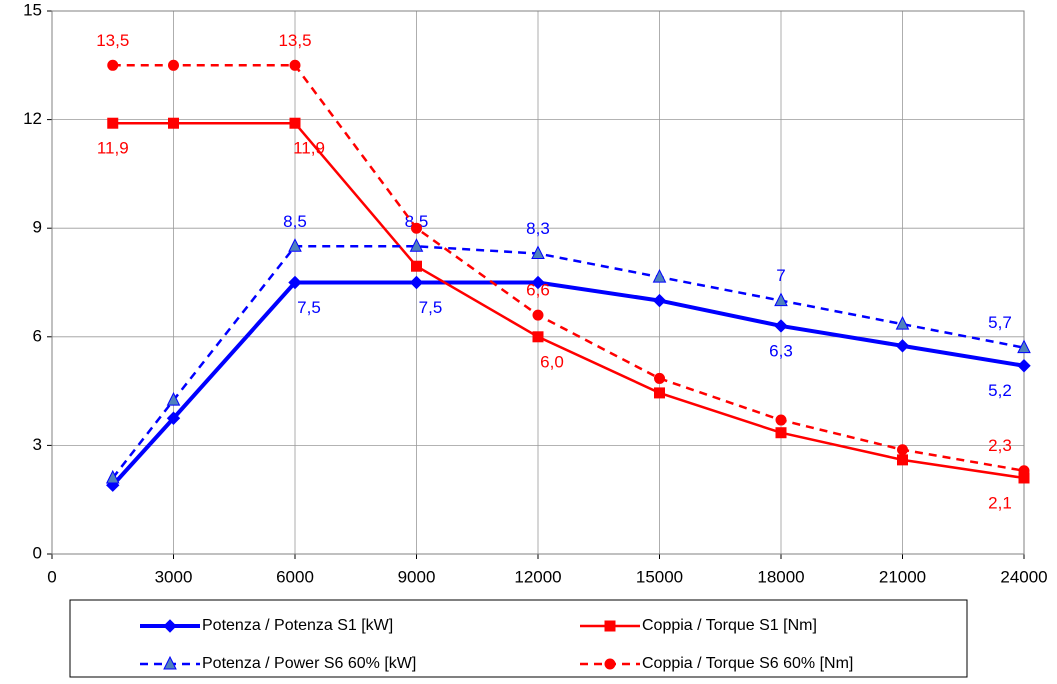 The height and width of the screenshot is (684, 1057). Describe the element at coordinates (37, 552) in the screenshot. I see `y-tick-label: 0` at that location.